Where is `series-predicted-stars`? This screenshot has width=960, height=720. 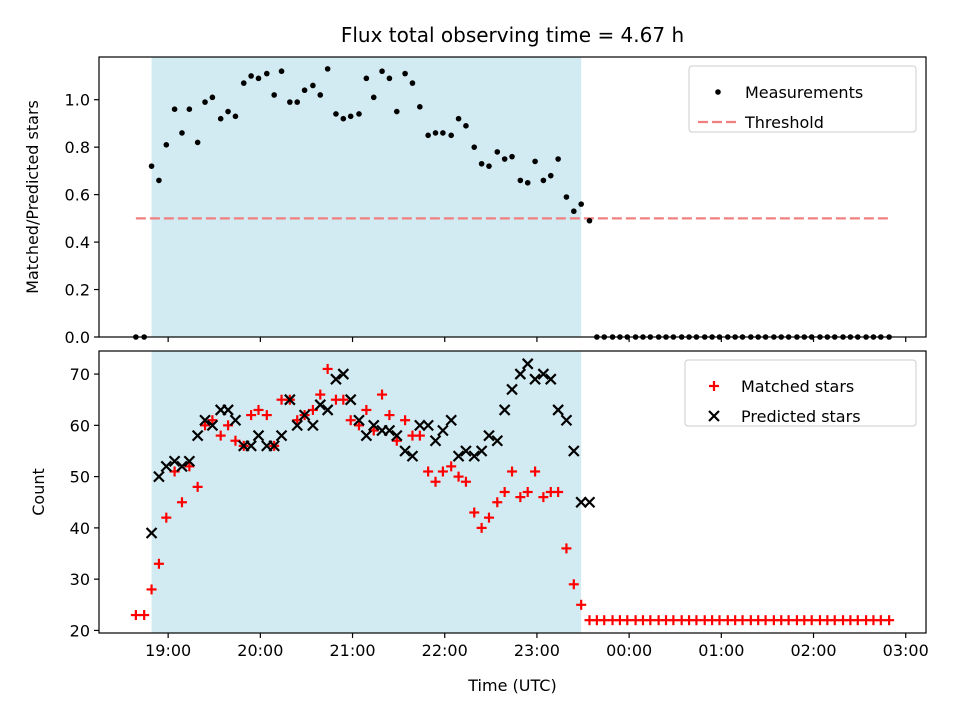 series-predicted-stars is located at coordinates (370, 448).